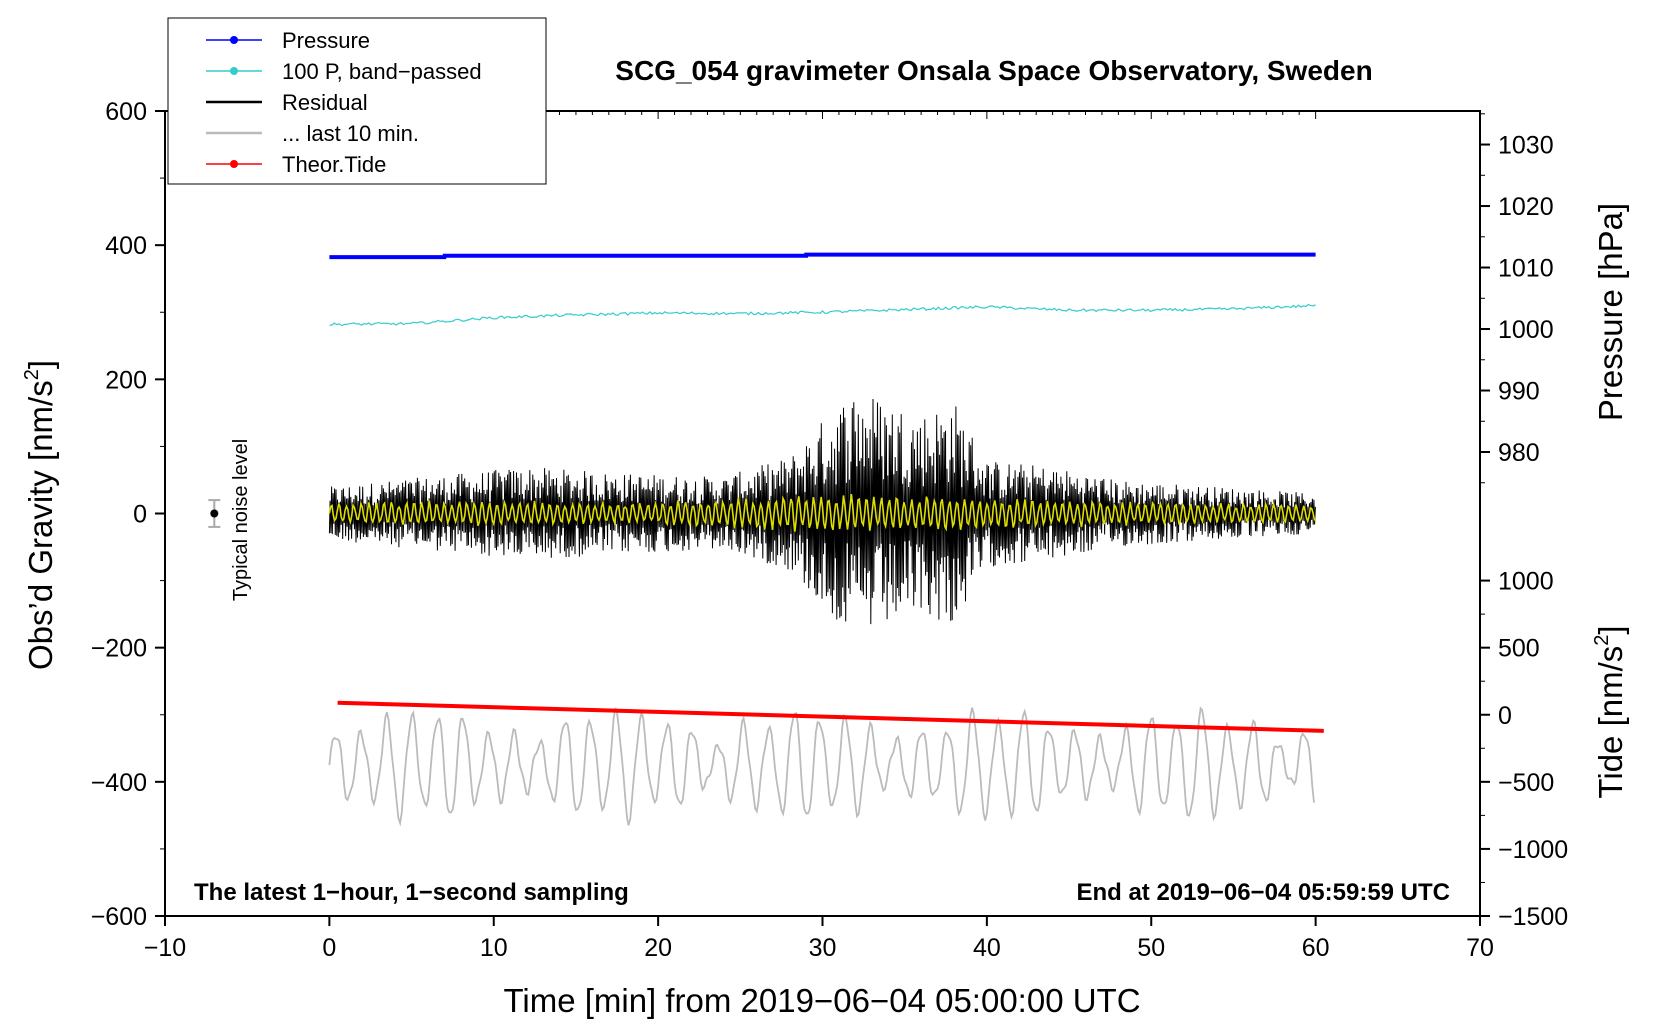 The image size is (1660, 1020). I want to click on legend-label: Theor.Tide, so click(334, 164).